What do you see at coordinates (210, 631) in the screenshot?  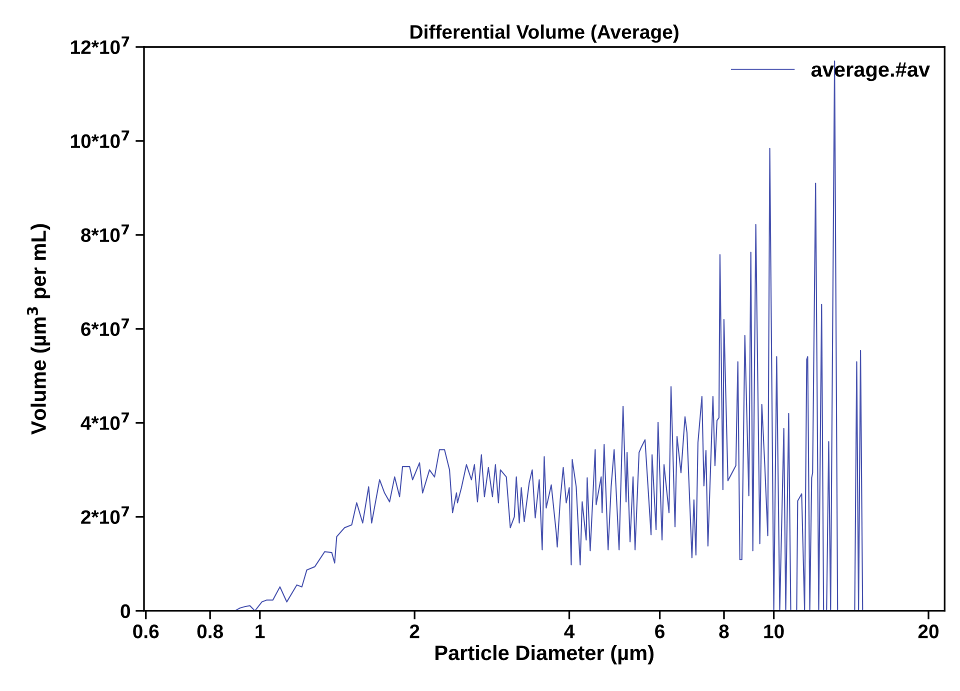 I see `x-tick-label: 0.8` at bounding box center [210, 631].